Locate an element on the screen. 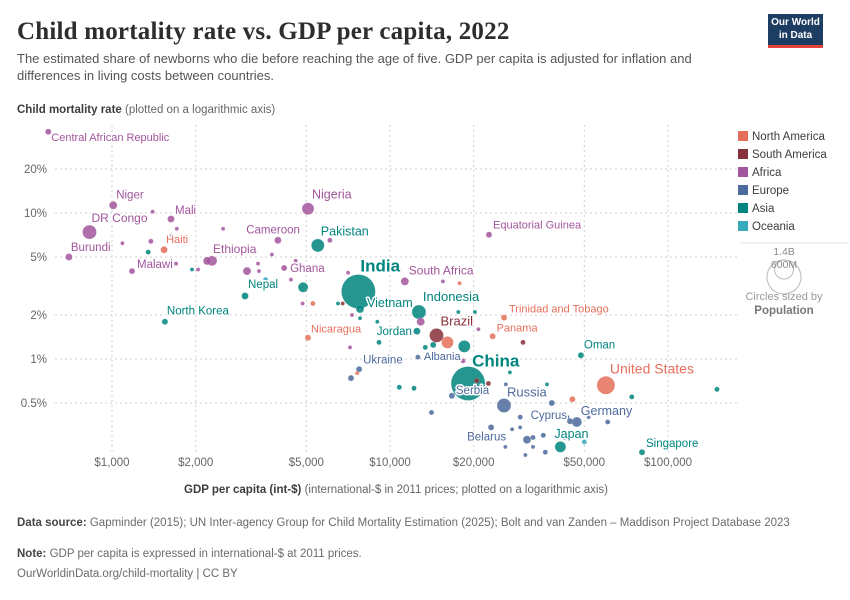 Image resolution: width=850 pixels, height=600 pixels. country-label: Nepal is located at coordinates (263, 285).